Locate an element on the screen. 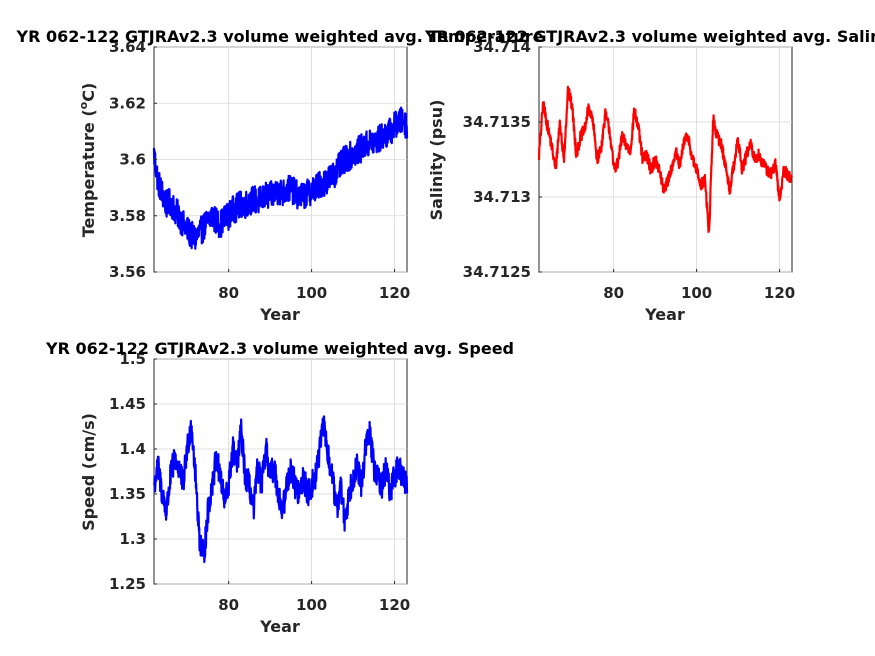 This screenshot has height=656, width=875. salinity-xtick-label: 80 is located at coordinates (613, 293).